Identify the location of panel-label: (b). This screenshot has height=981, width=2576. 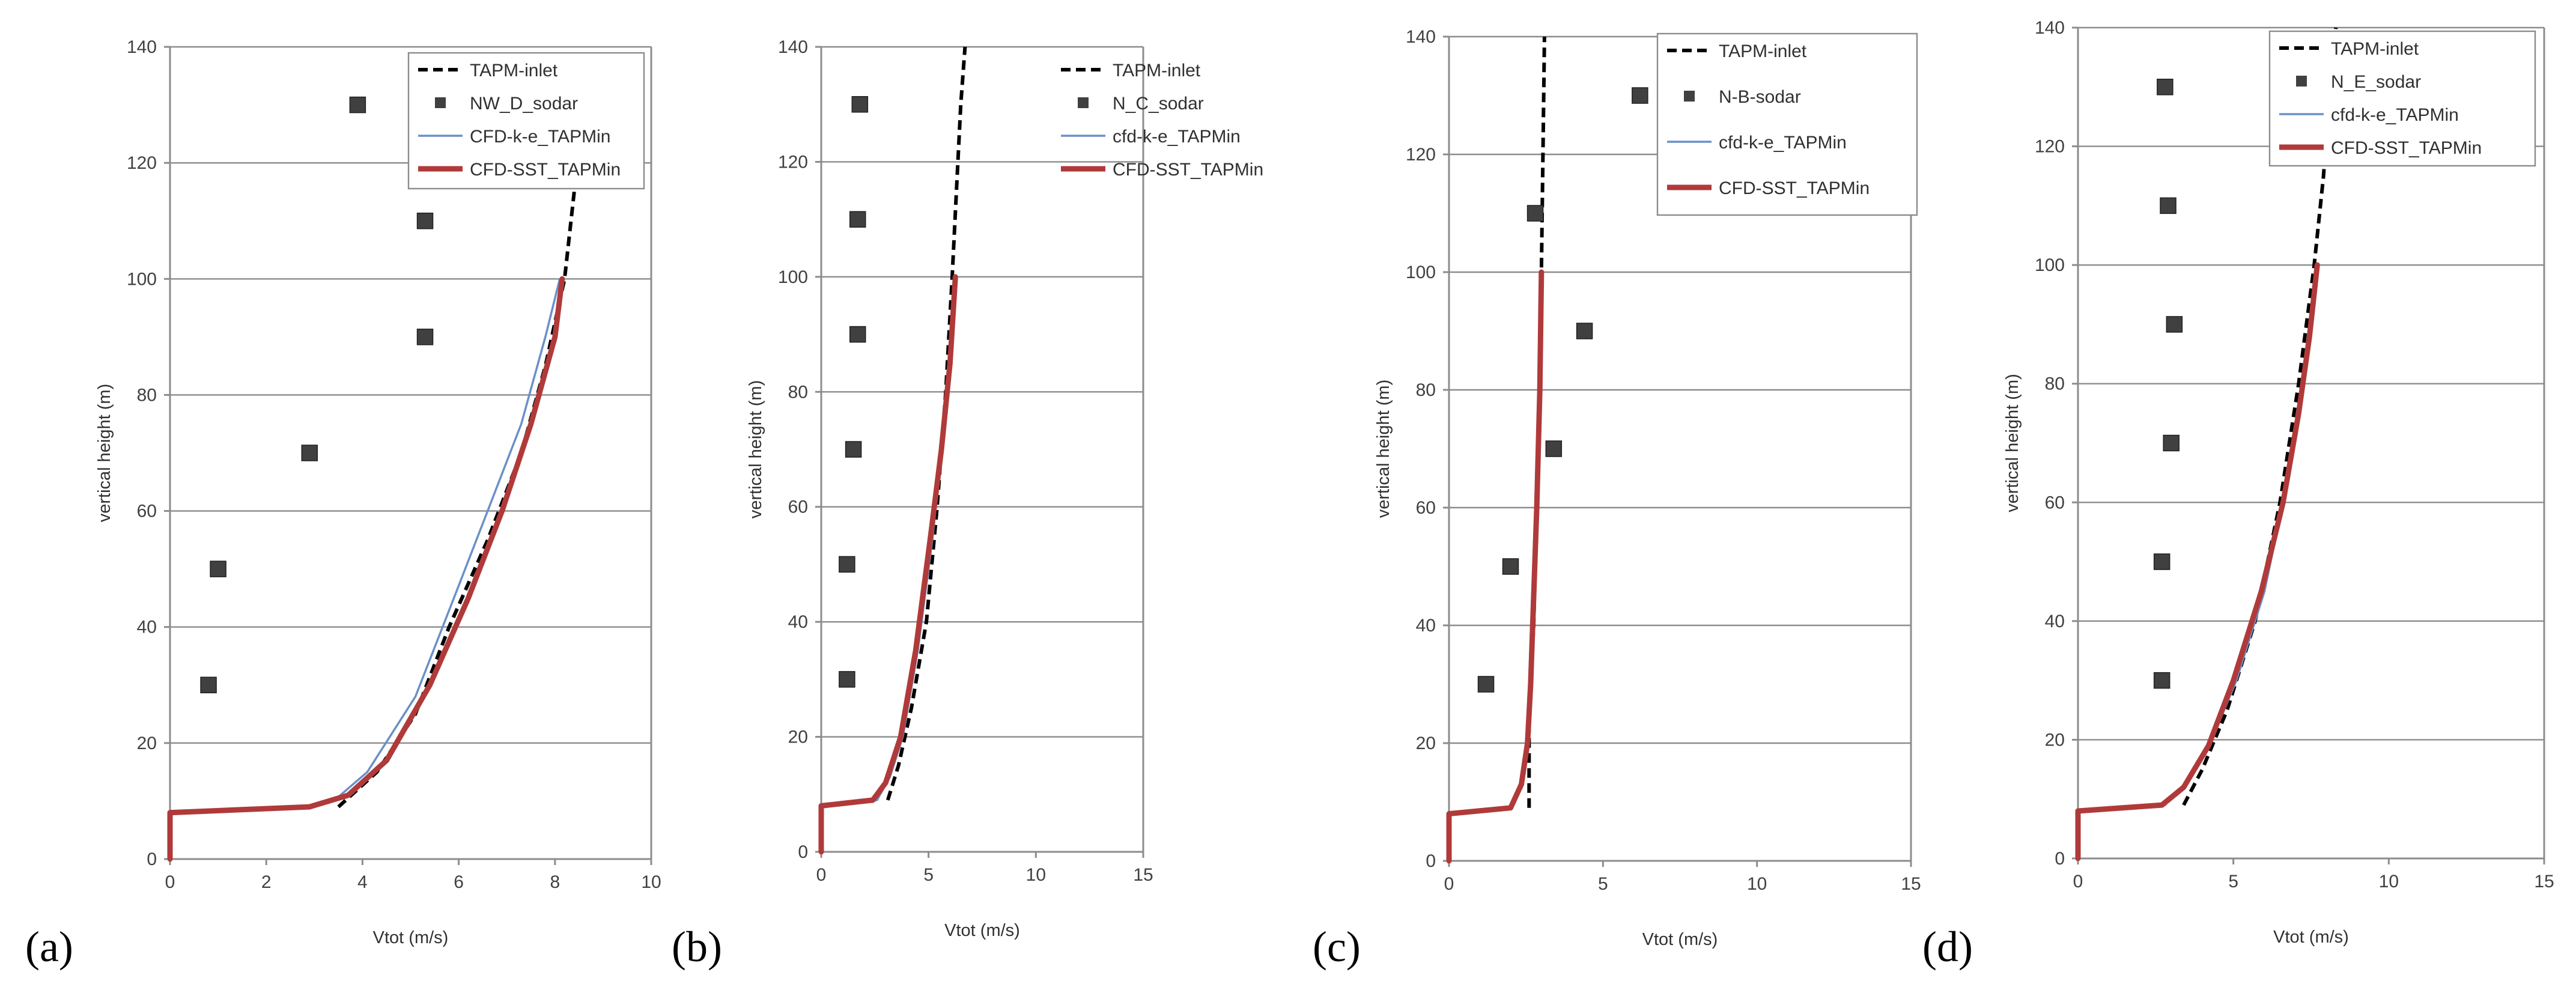
(697, 947).